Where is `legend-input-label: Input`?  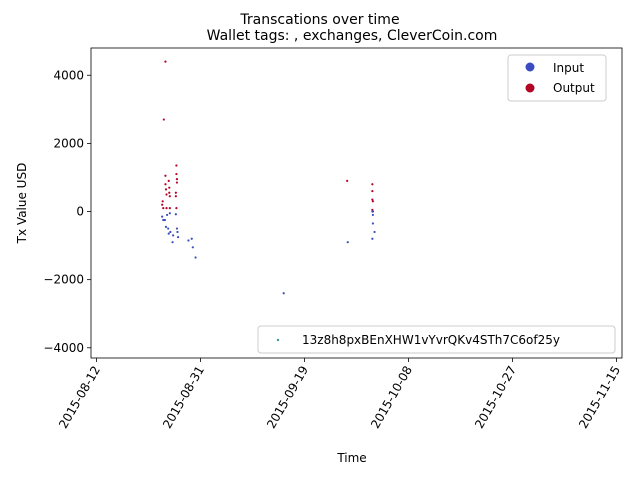 legend-input-label: Input is located at coordinates (568, 68).